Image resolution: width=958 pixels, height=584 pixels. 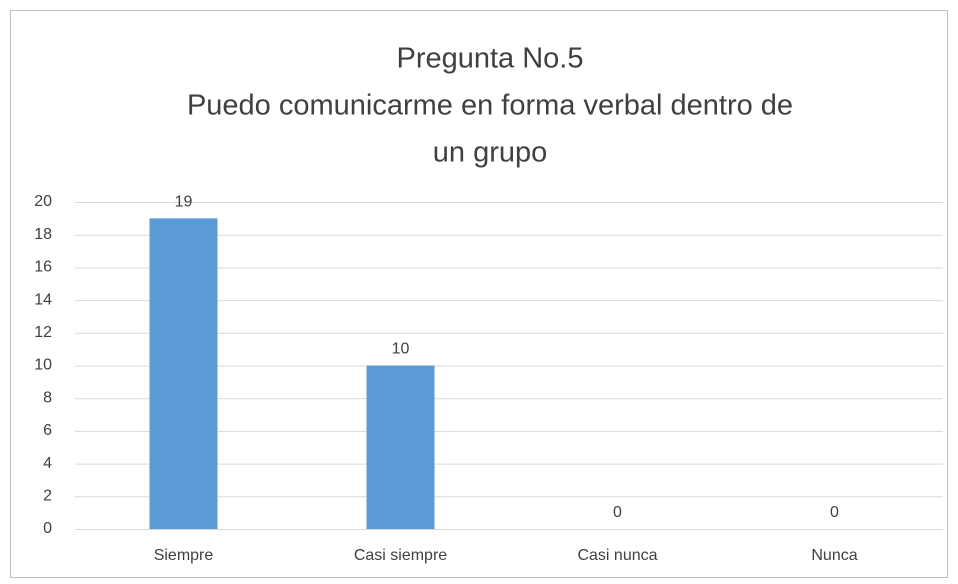 What do you see at coordinates (47, 397) in the screenshot?
I see `y-tick-label: 8` at bounding box center [47, 397].